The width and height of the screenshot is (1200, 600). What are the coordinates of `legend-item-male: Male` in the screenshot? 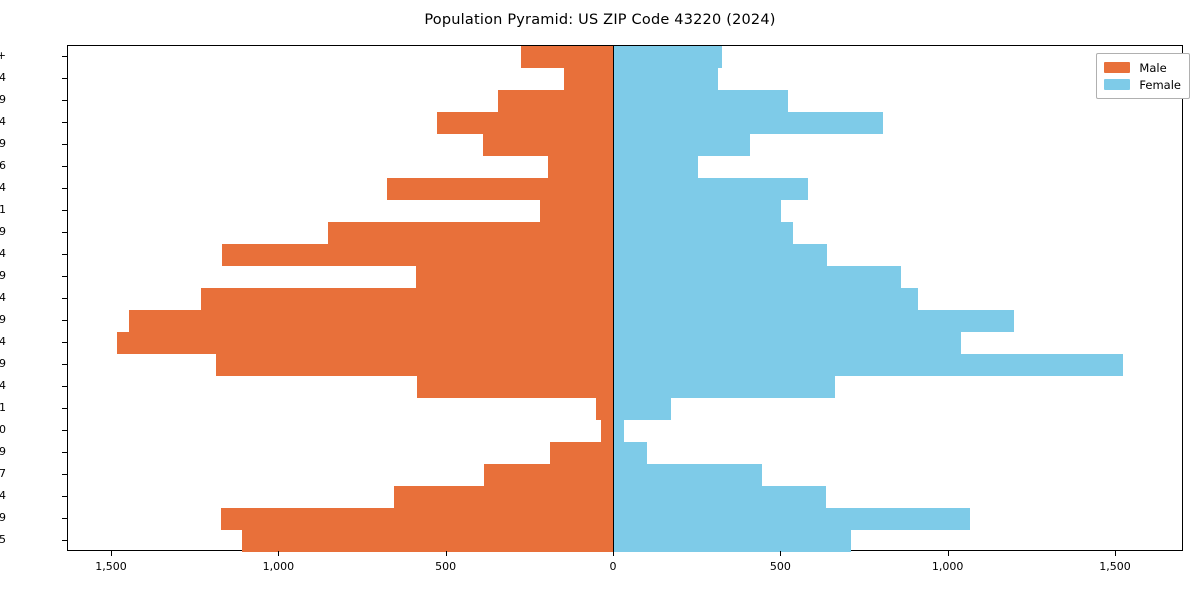 It's located at (1142, 67).